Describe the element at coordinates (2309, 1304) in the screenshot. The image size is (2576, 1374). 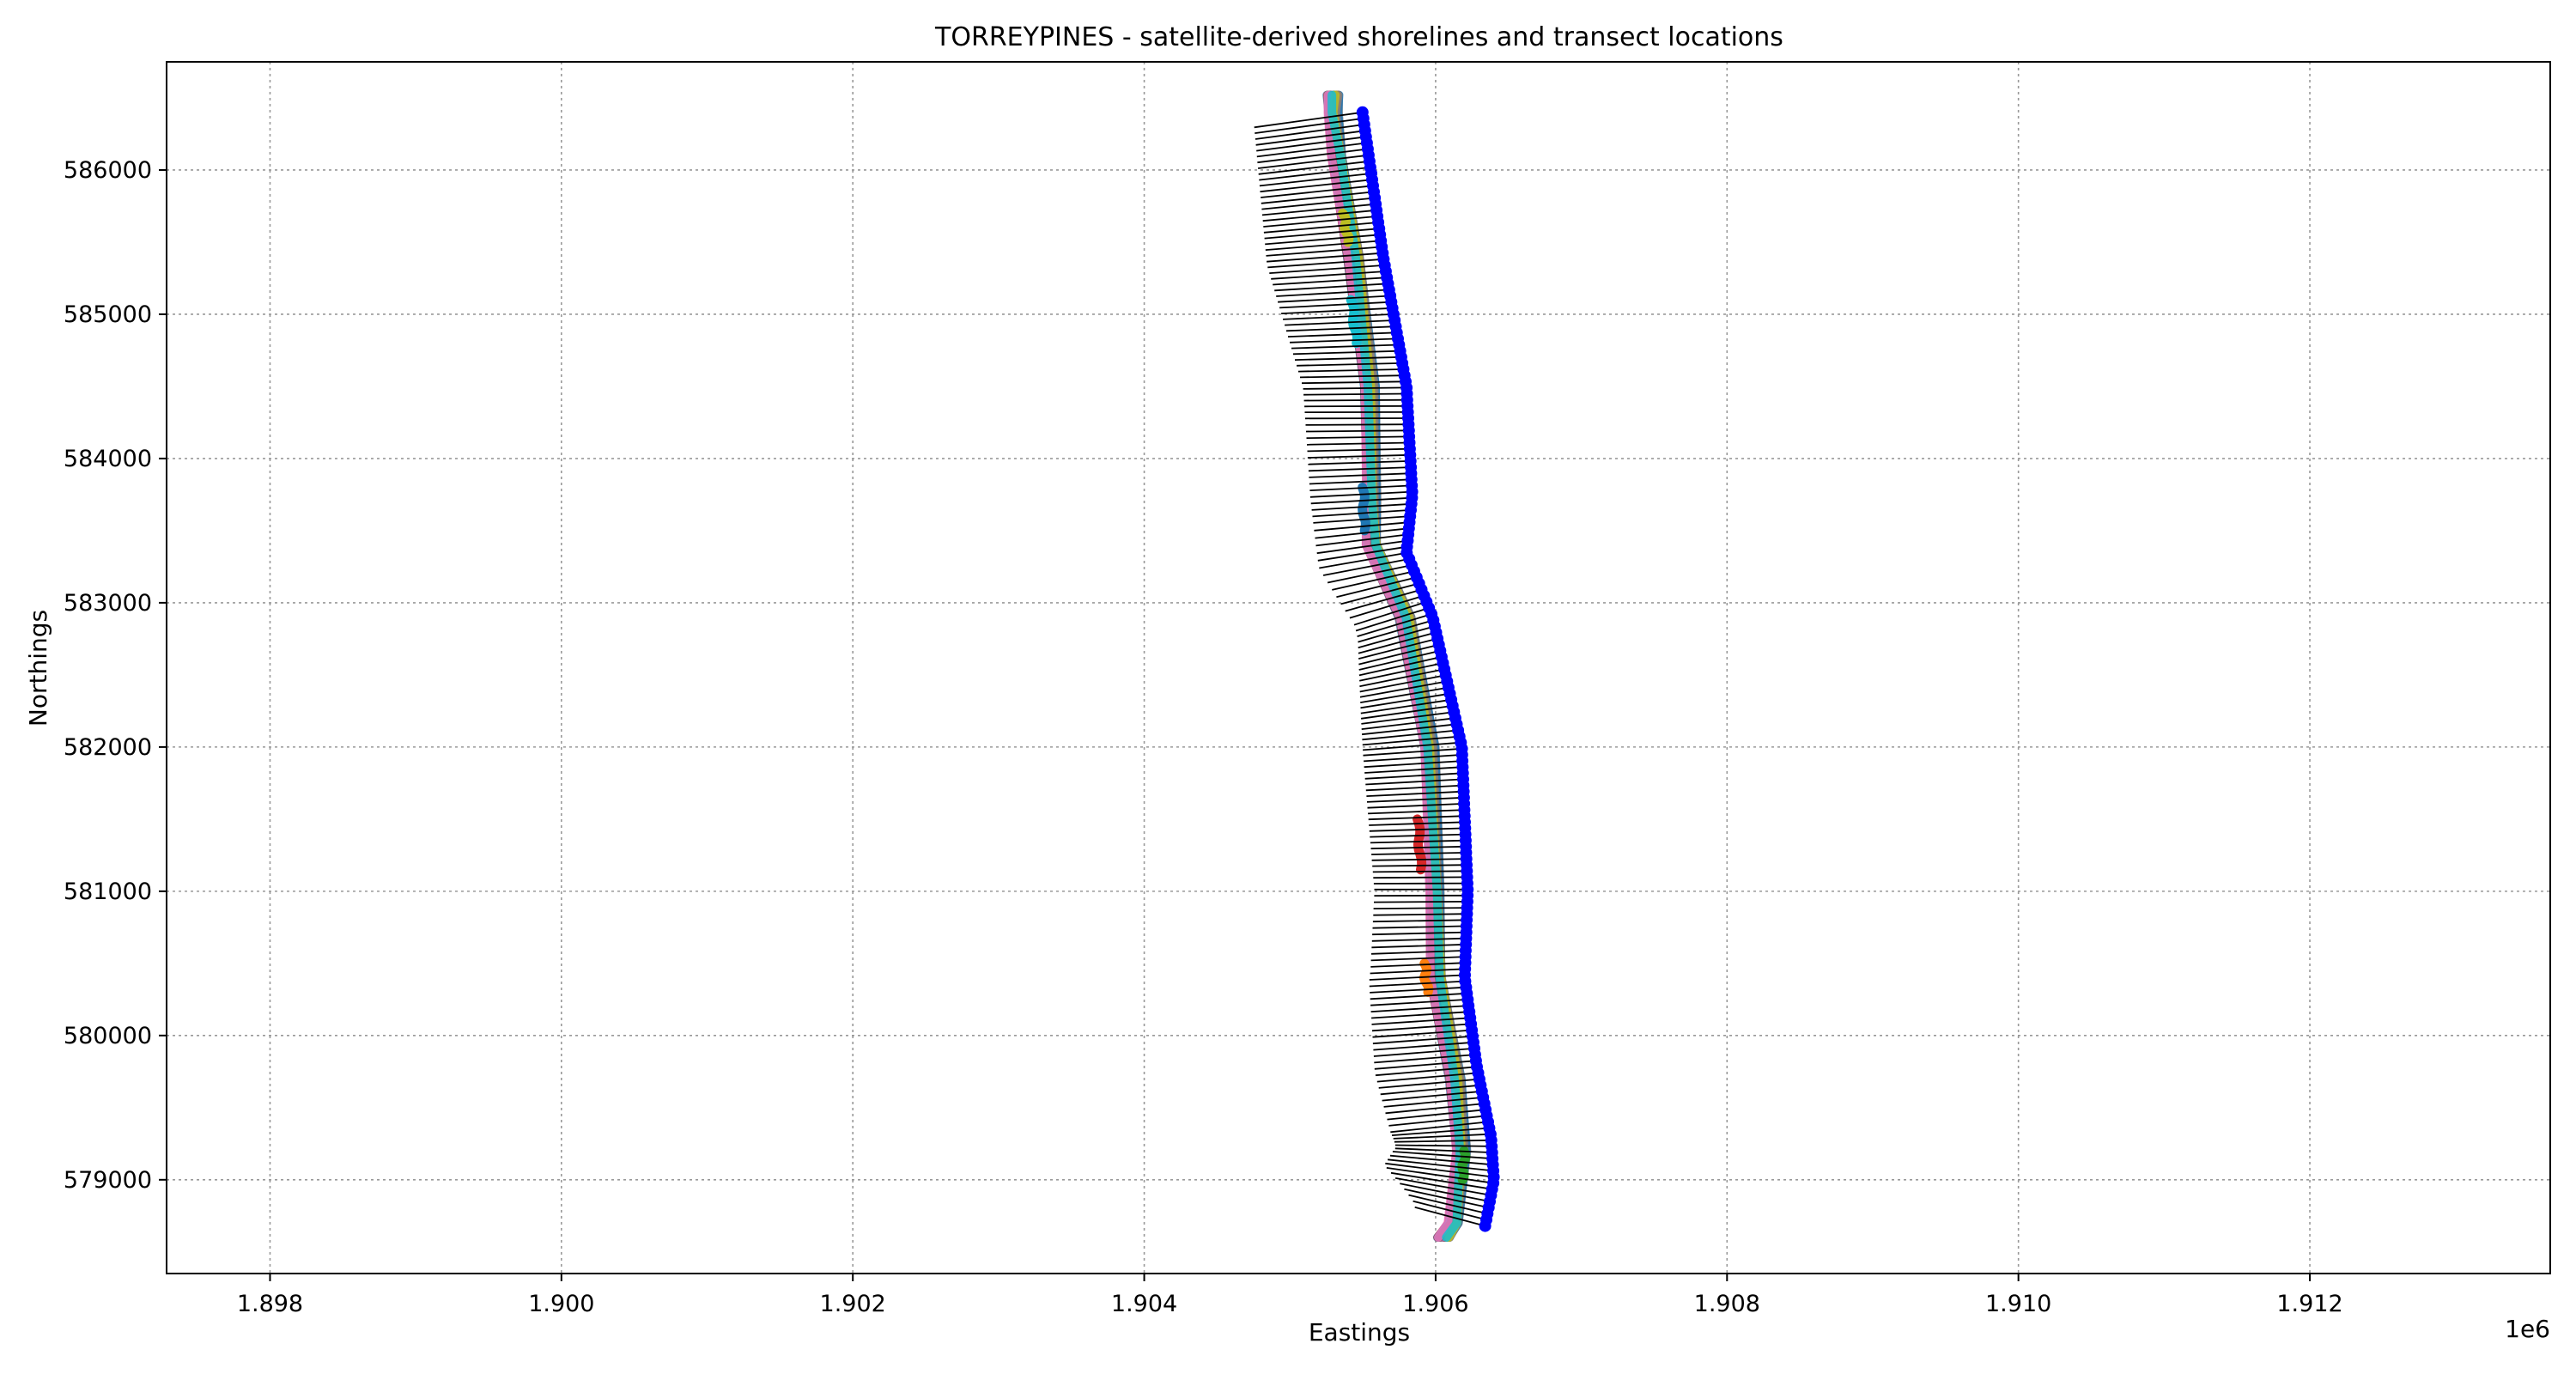
I see `x-tick-label: 1.912` at that location.